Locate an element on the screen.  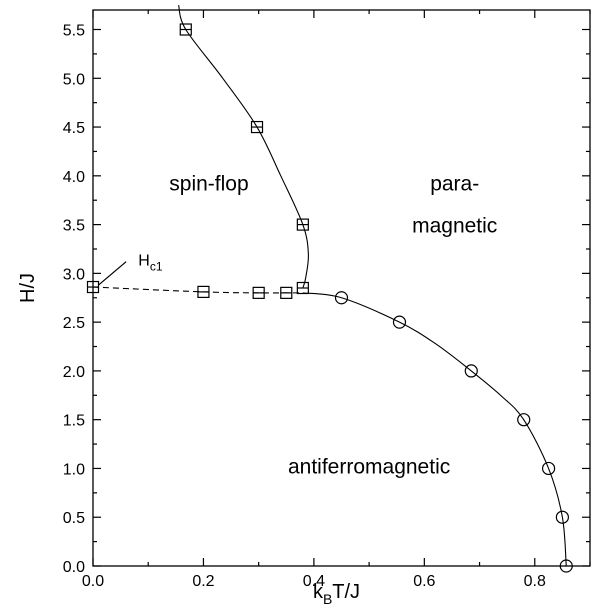
x-axis-label-main: k is located at coordinates (318, 592).